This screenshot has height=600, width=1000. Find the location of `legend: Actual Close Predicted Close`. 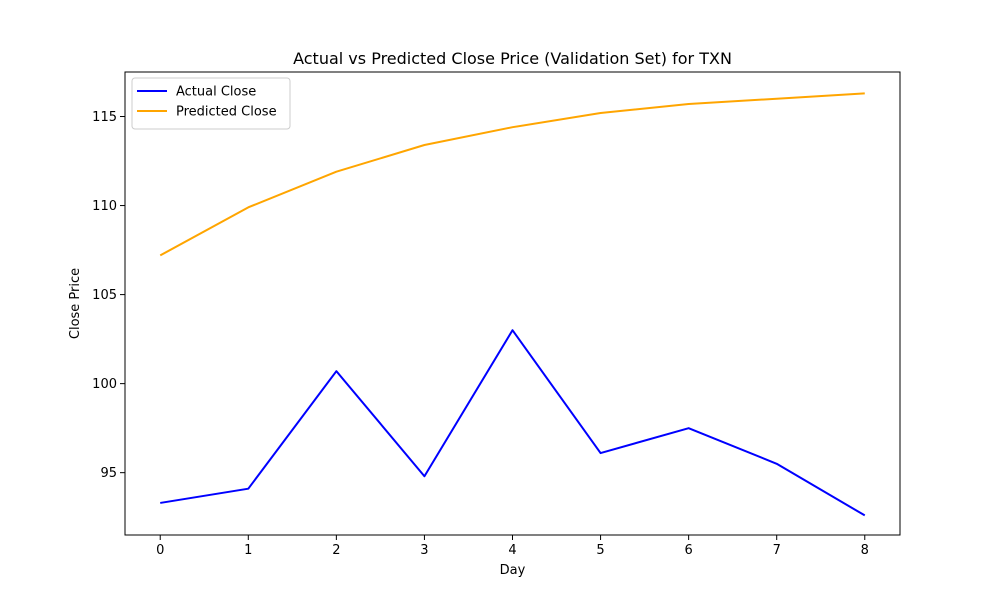

legend: Actual Close Predicted Close is located at coordinates (211, 103).